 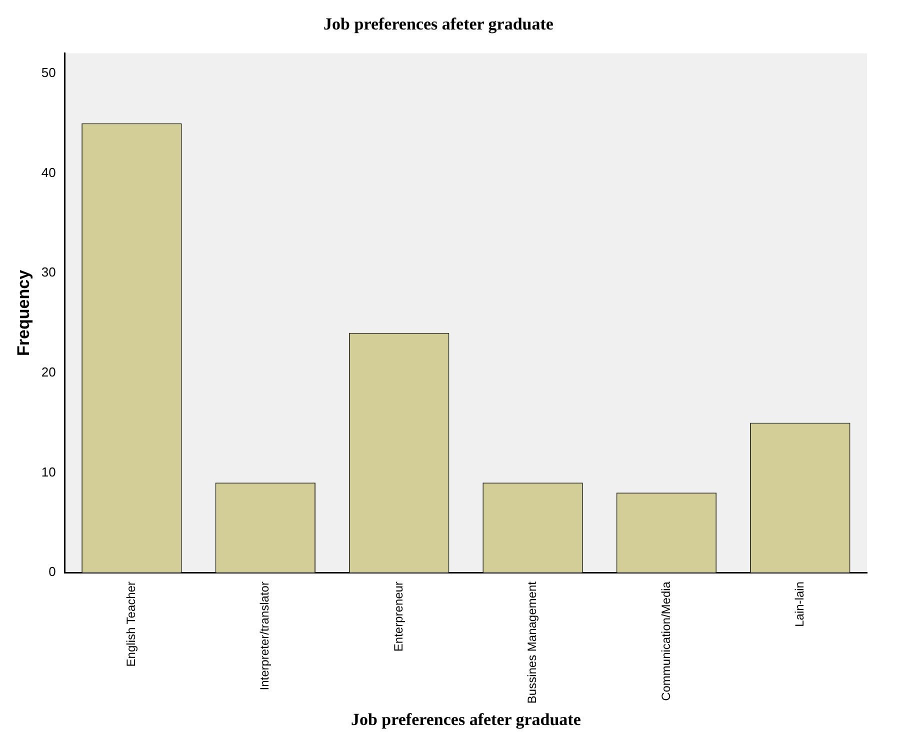 What do you see at coordinates (466, 720) in the screenshot?
I see `x-axis-title: Job preferences afeter graduate` at bounding box center [466, 720].